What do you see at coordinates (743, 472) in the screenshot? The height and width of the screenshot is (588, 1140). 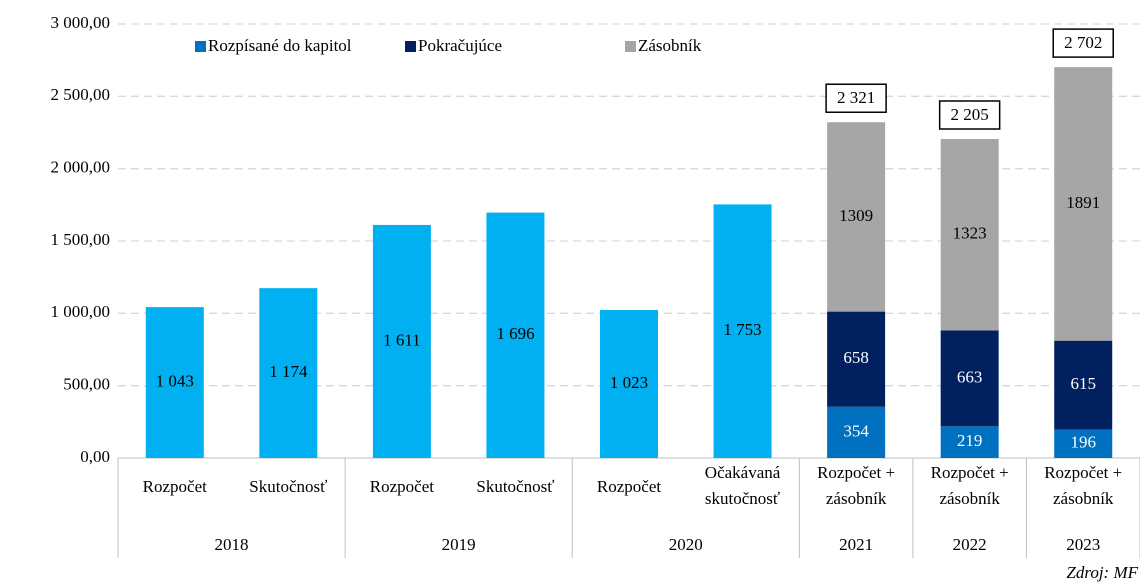 I see `x-tick-label: Očakávaná` at bounding box center [743, 472].